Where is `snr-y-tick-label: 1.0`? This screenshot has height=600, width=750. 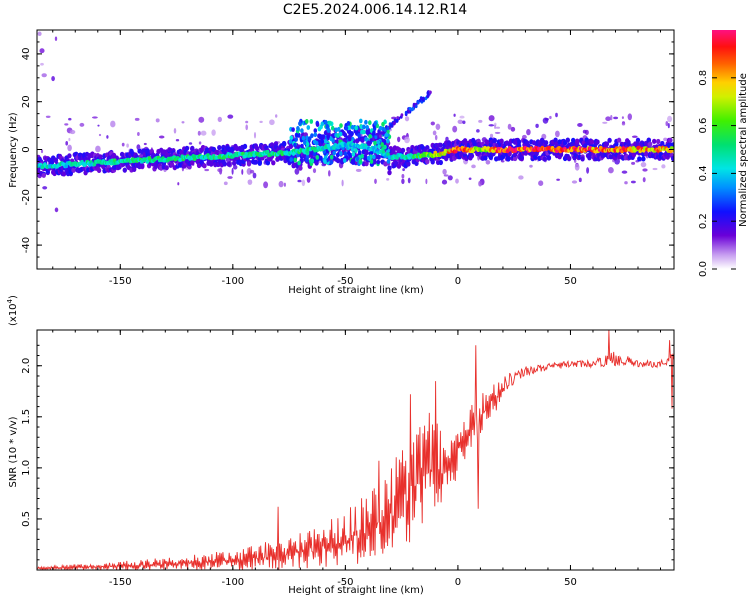
snr-y-tick-label: 1.0 is located at coordinates (26, 468).